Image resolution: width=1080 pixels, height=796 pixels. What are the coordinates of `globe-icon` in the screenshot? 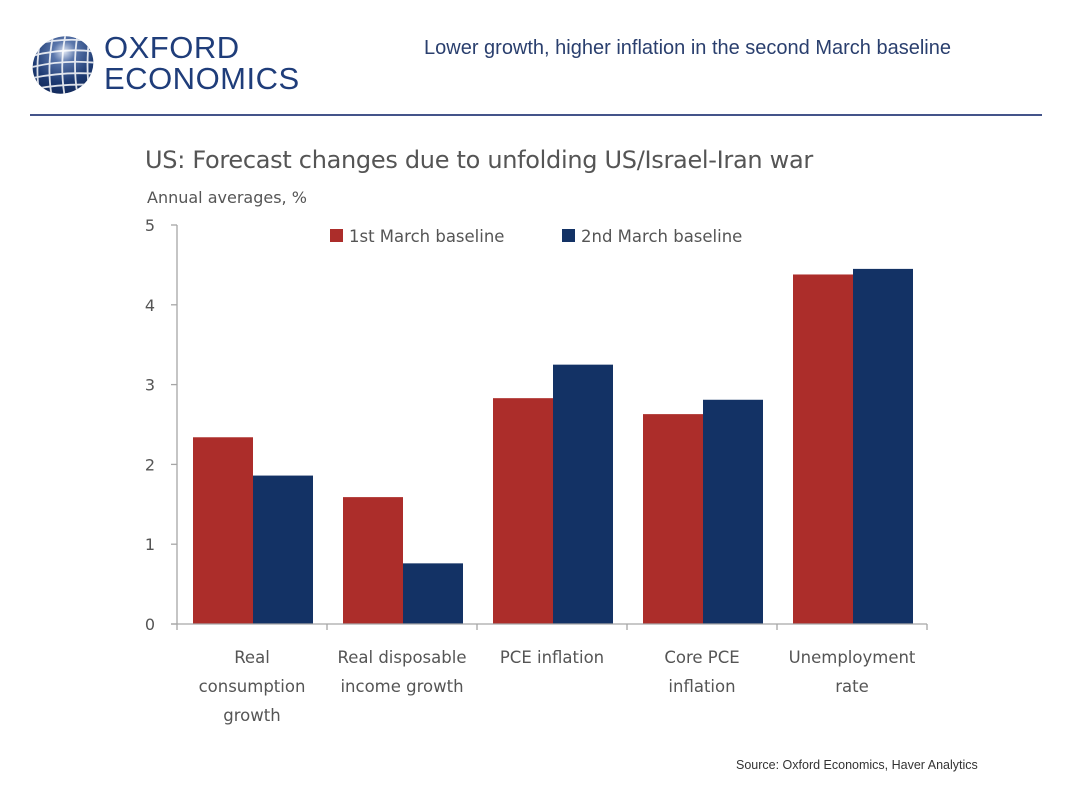 It's located at (63, 65).